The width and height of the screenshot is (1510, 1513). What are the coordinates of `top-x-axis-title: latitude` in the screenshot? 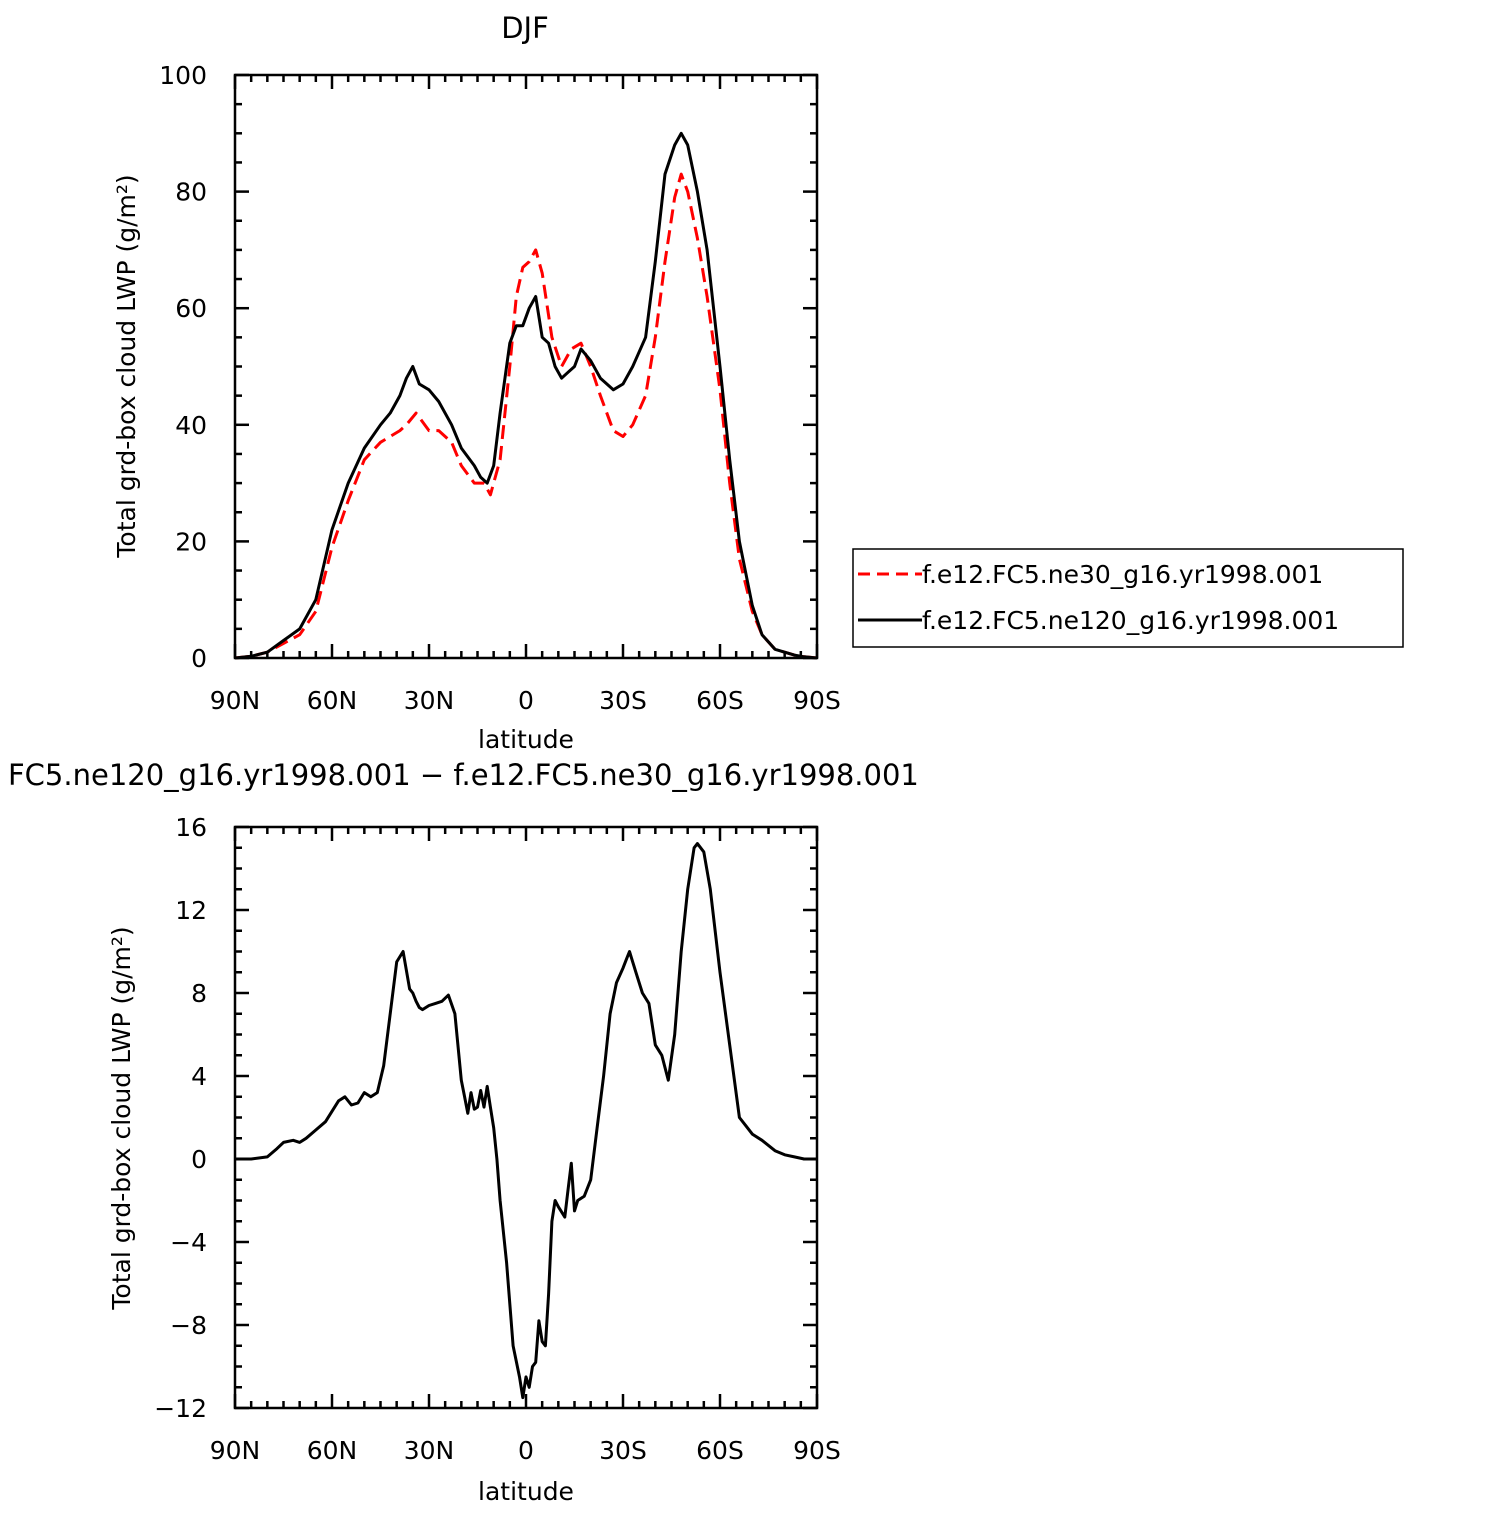 It's located at (526, 739).